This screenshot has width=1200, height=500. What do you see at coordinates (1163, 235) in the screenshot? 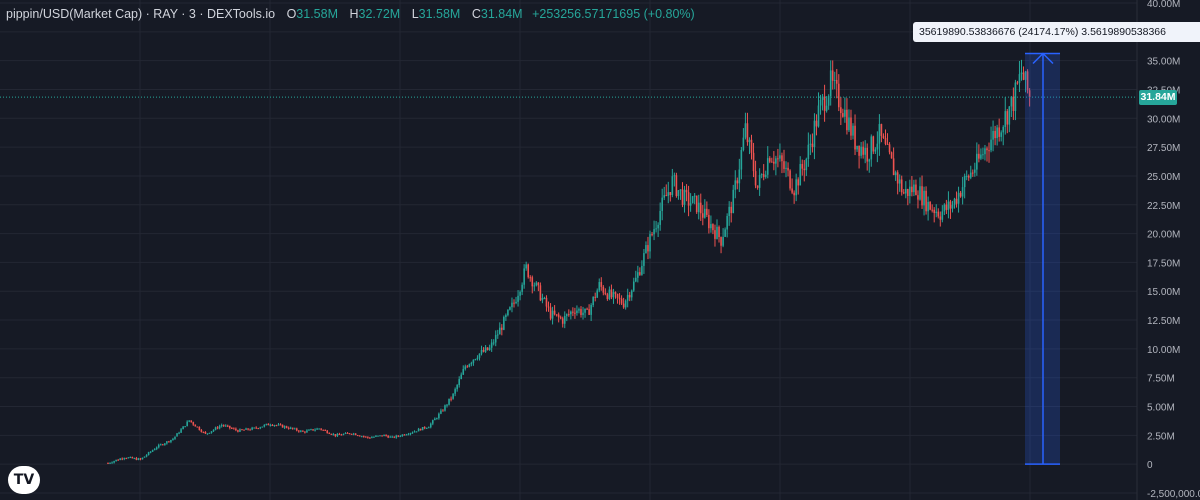
I see `price-axis-tick-label: 20.00M` at bounding box center [1163, 235].